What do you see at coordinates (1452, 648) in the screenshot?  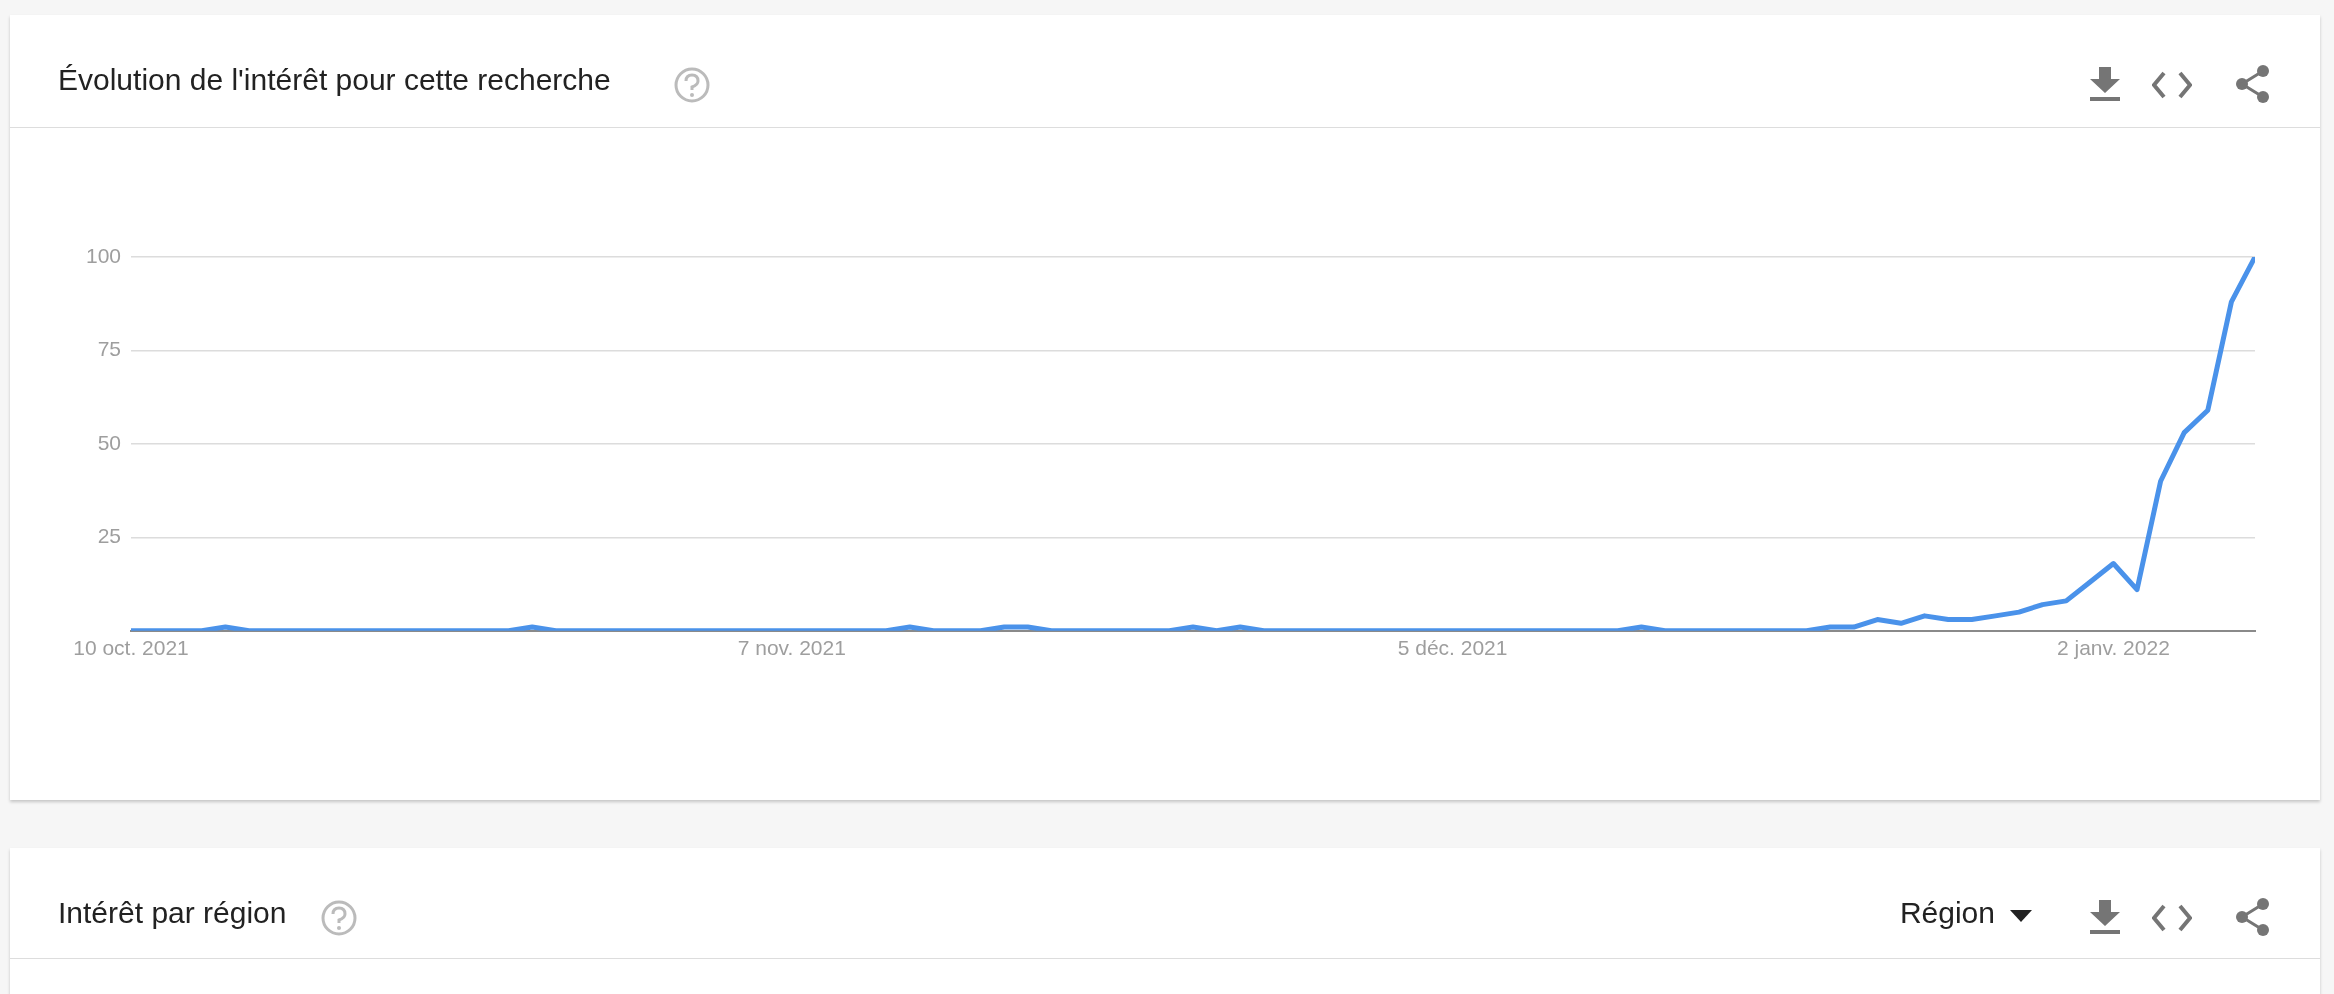 I see `x-tick-label: 5 déc. 2021` at bounding box center [1452, 648].